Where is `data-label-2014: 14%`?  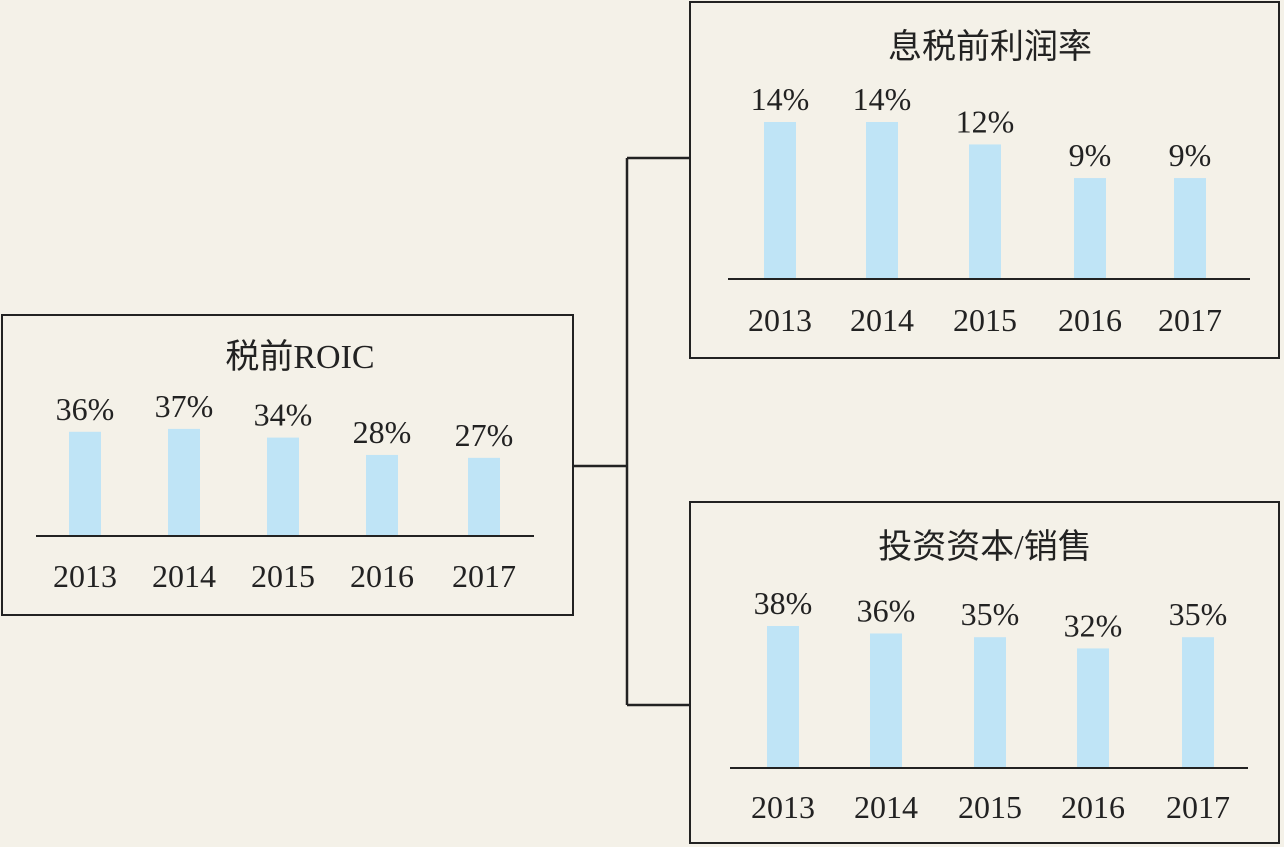 data-label-2014: 14% is located at coordinates (882, 99).